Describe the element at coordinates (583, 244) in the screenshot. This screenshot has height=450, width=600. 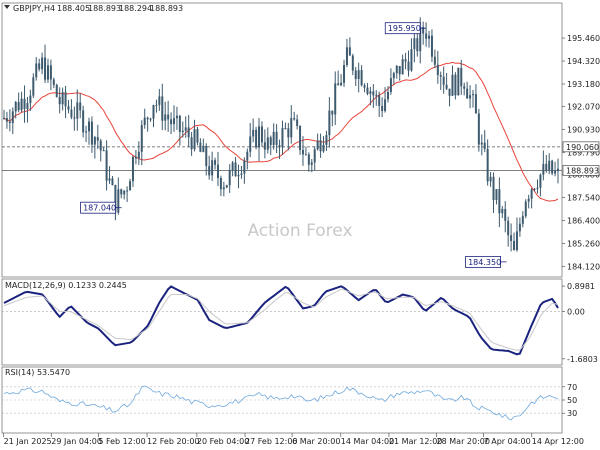
I see `price-tick-label: 185.260` at that location.